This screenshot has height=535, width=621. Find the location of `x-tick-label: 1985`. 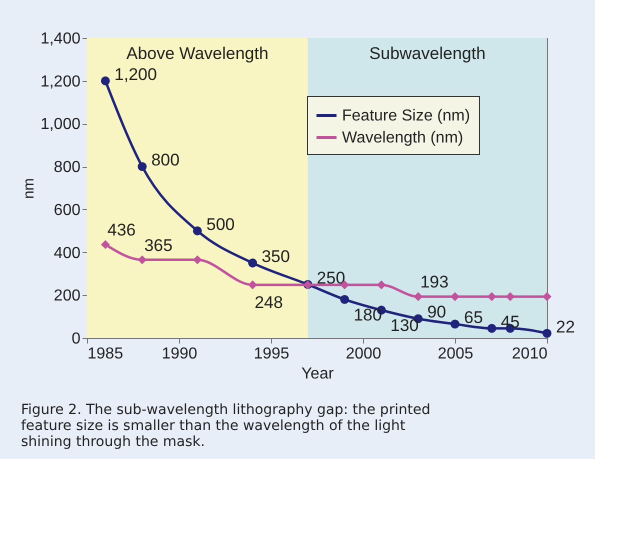

x-tick-label: 1985 is located at coordinates (106, 354).